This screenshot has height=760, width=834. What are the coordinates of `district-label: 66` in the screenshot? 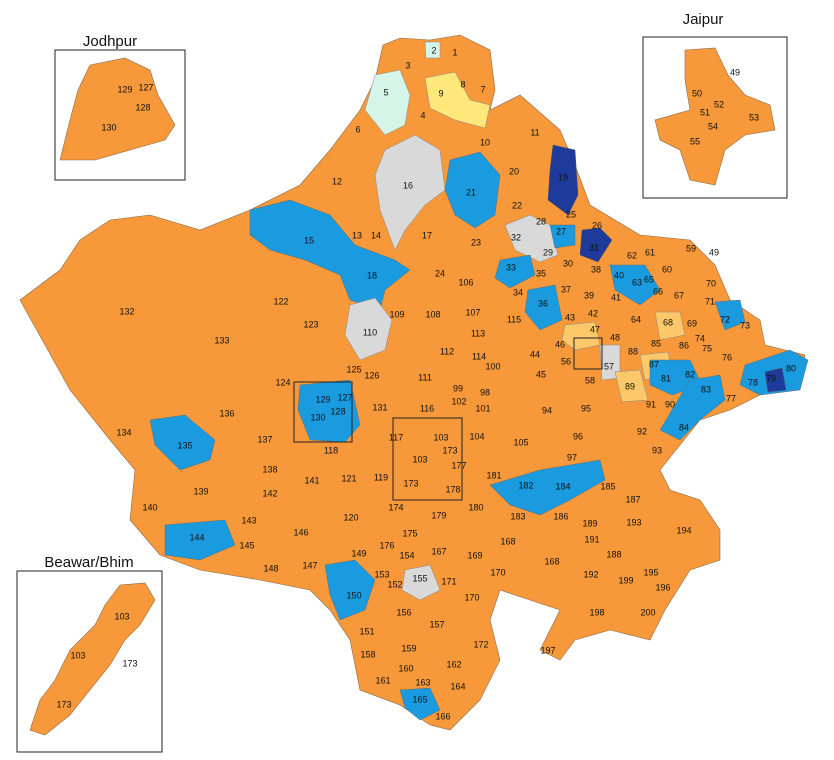 It's located at (658, 291).